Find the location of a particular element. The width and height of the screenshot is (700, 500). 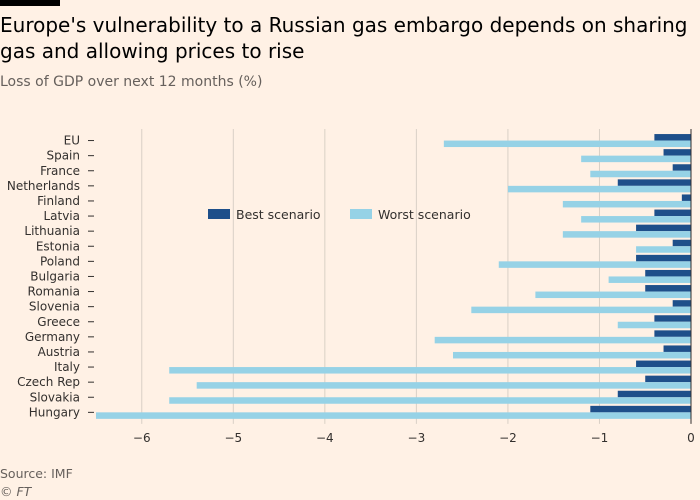

category-label: Austria is located at coordinates (59, 352).